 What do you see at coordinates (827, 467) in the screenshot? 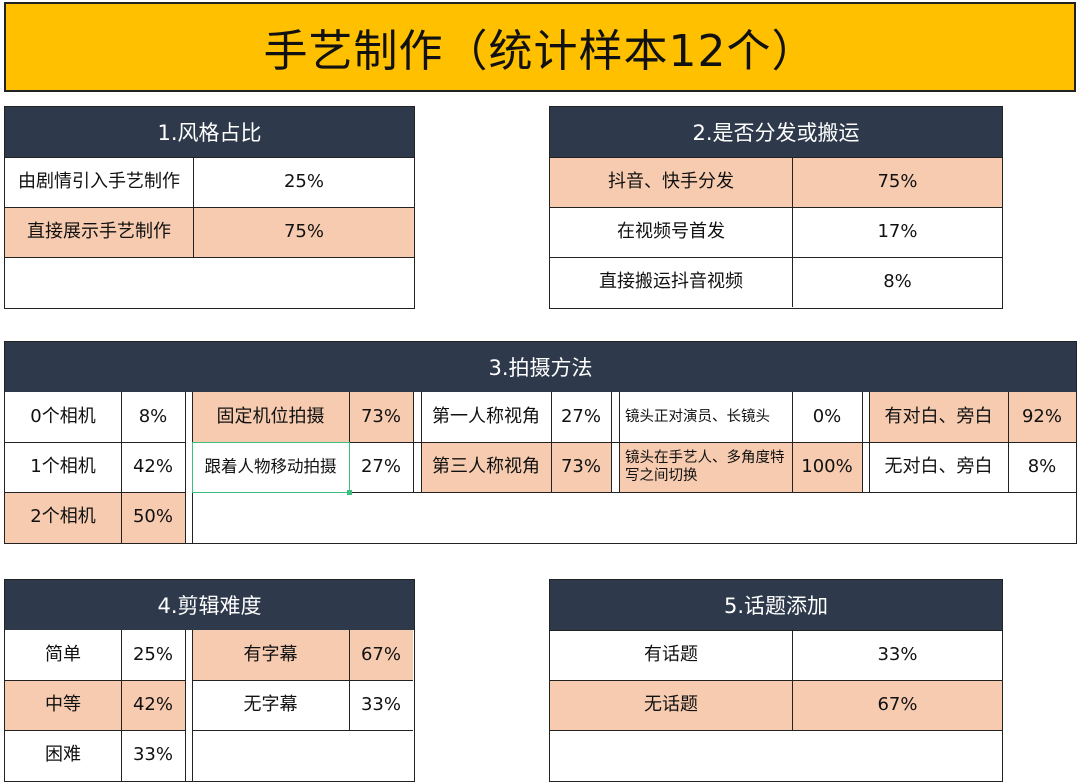
I see `lens-value: 100%` at bounding box center [827, 467].